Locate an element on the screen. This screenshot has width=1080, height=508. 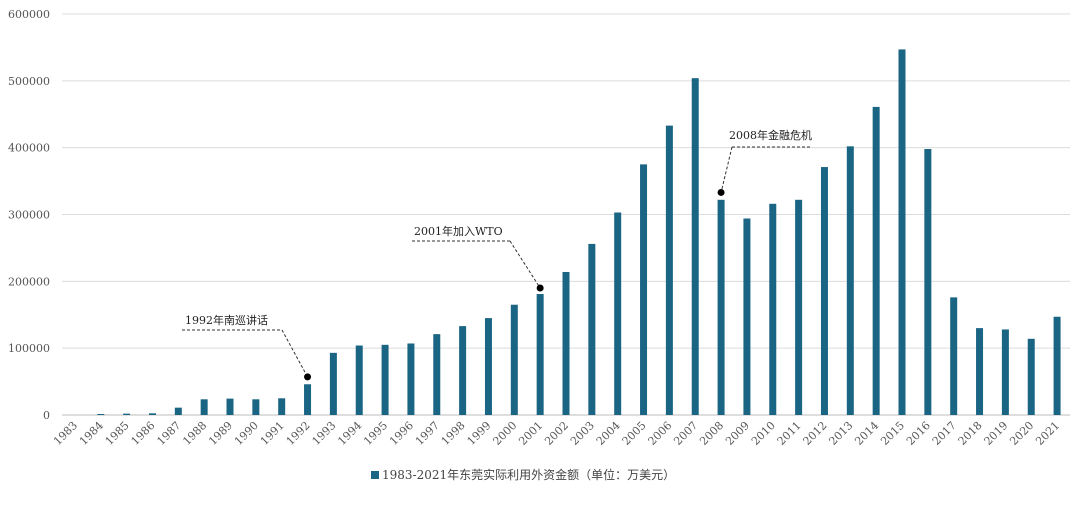
legend-swatch is located at coordinates (375, 475).